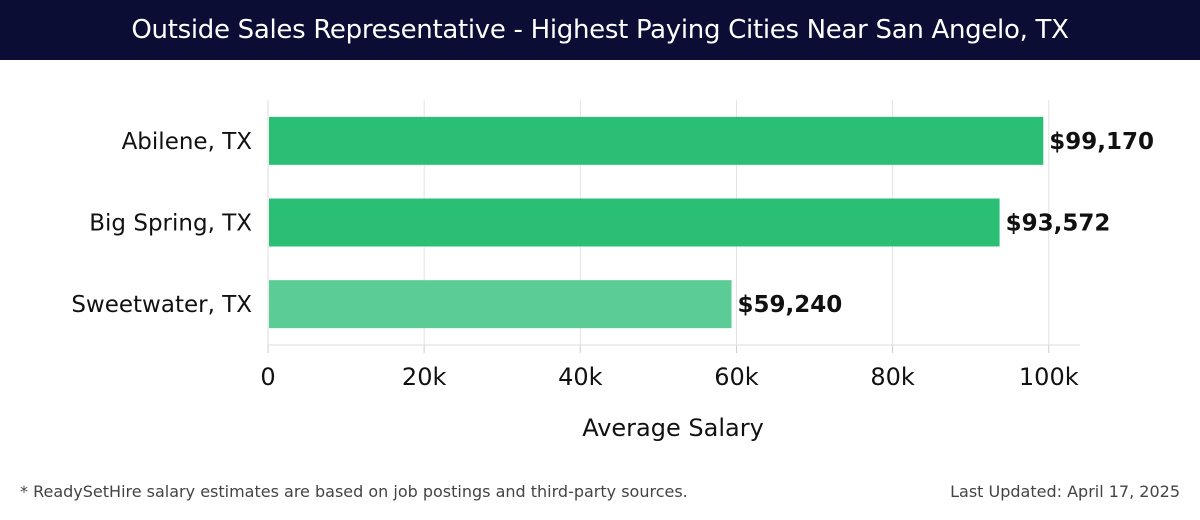  What do you see at coordinates (790, 305) in the screenshot?
I see `value-label: $59,240` at bounding box center [790, 305].